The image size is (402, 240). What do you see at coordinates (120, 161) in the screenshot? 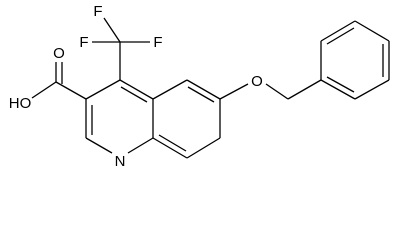
I see `atom-label: N` at bounding box center [120, 161].